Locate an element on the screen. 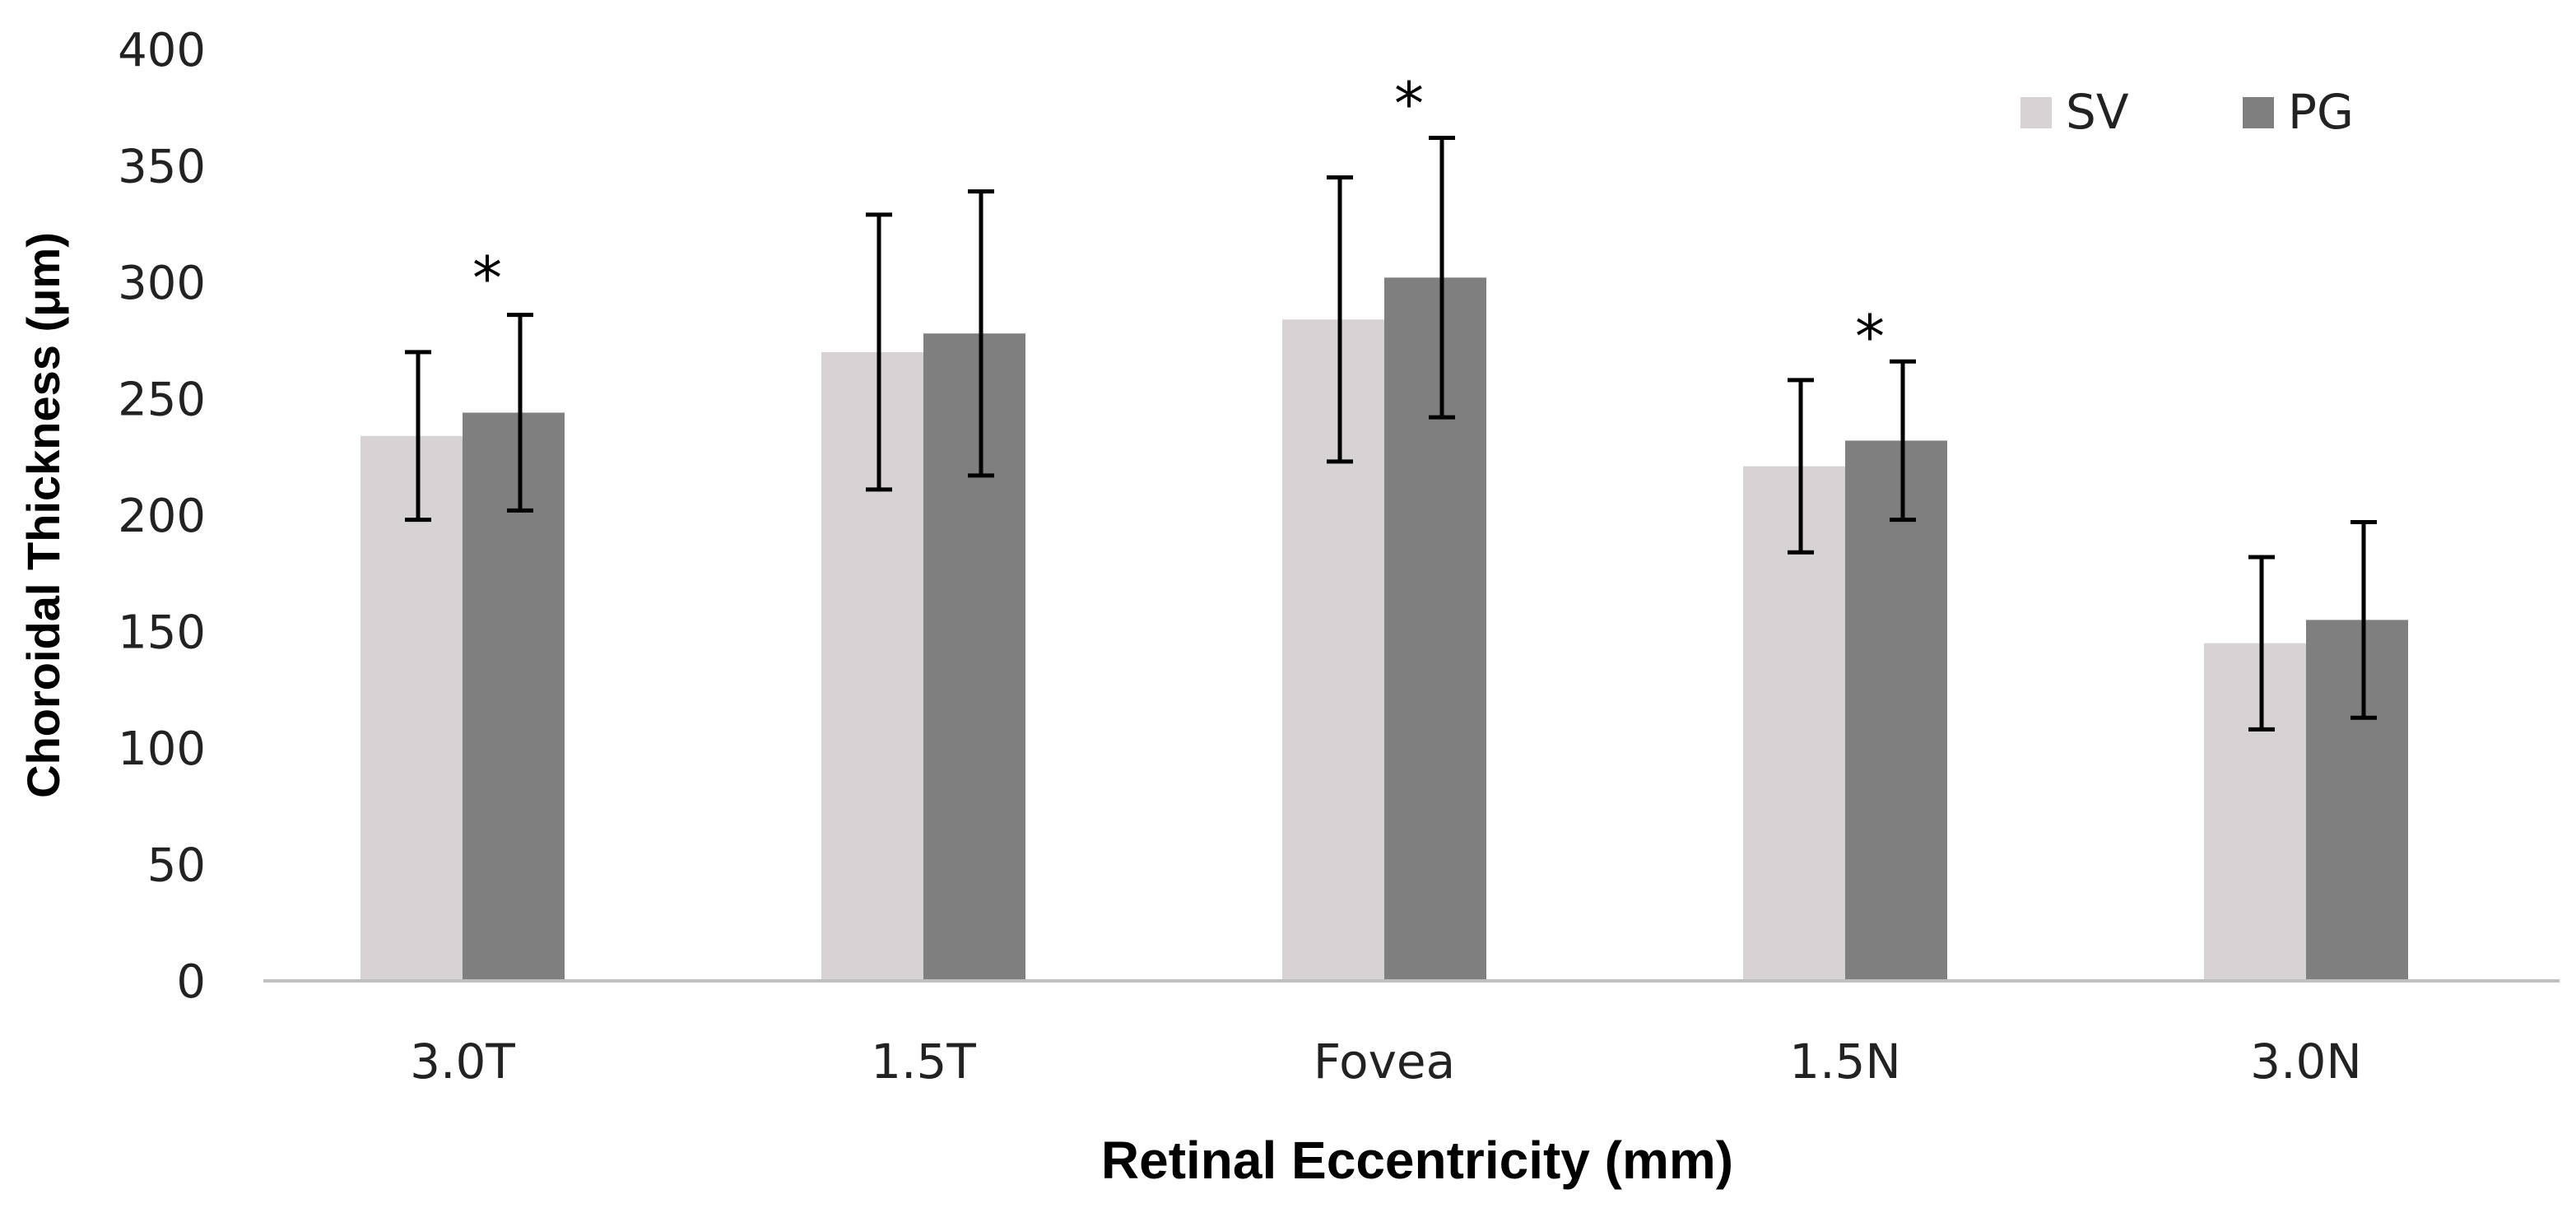 The width and height of the screenshot is (2576, 1208). legend: SV PG is located at coordinates (2187, 112).